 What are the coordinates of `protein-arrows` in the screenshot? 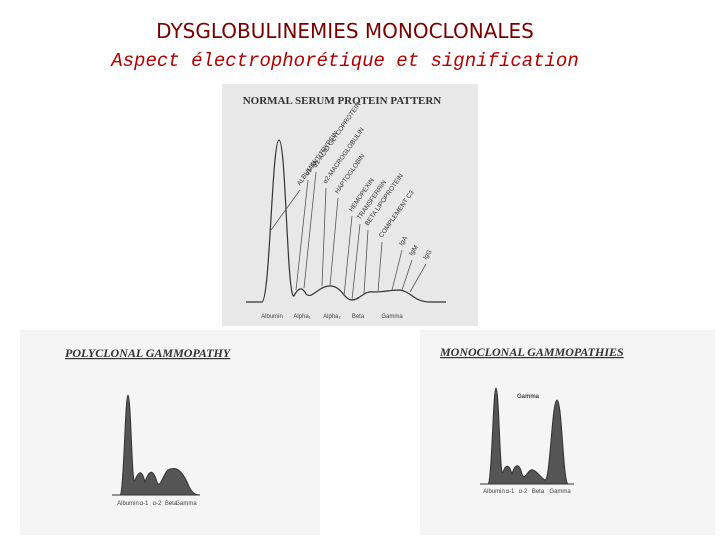 It's located at (348, 236).